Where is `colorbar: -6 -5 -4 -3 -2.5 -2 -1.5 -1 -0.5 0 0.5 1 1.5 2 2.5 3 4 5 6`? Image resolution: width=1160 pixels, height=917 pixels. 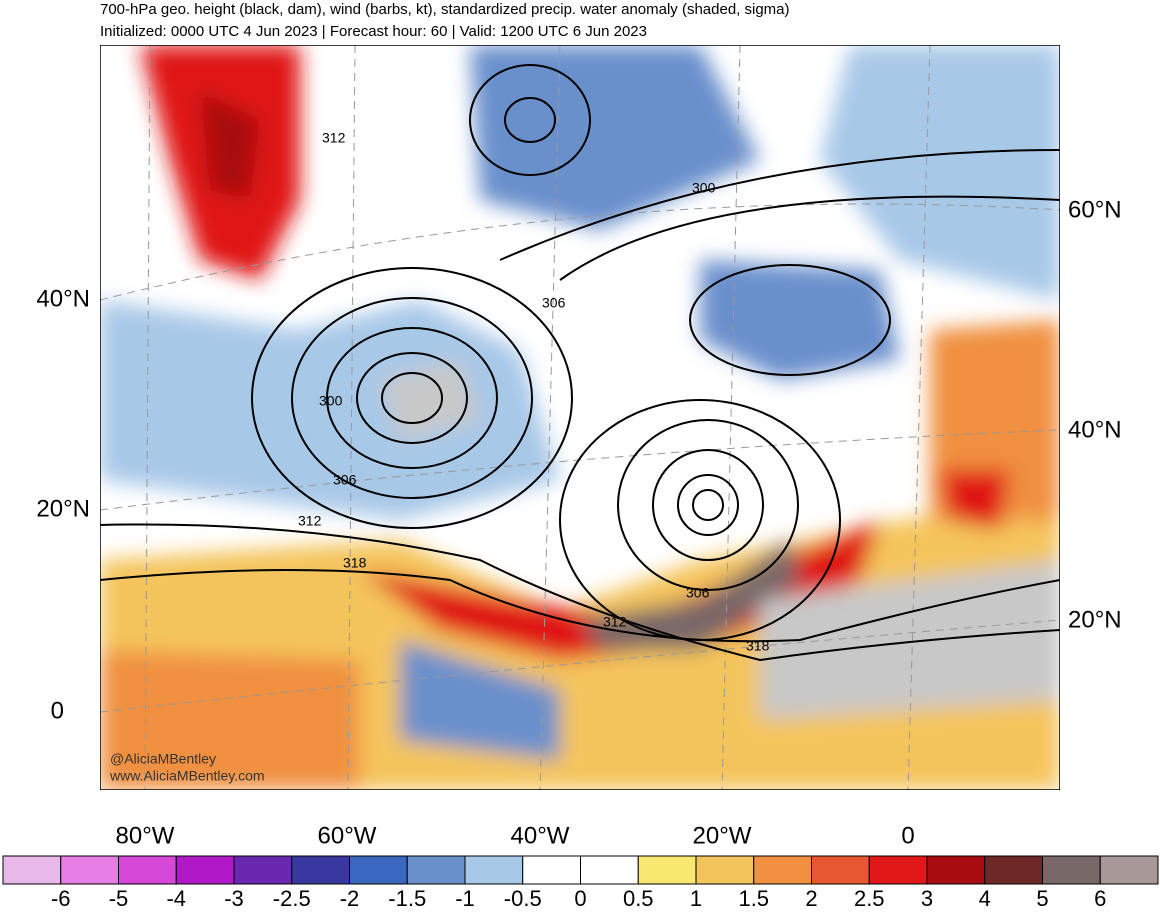
colorbar: -6 -5 -4 -3 -2.5 -2 -1.5 -1 -0.5 0 0.5 1 1.5 2 2.5 3 4 5 6 is located at coordinates (580, 883).